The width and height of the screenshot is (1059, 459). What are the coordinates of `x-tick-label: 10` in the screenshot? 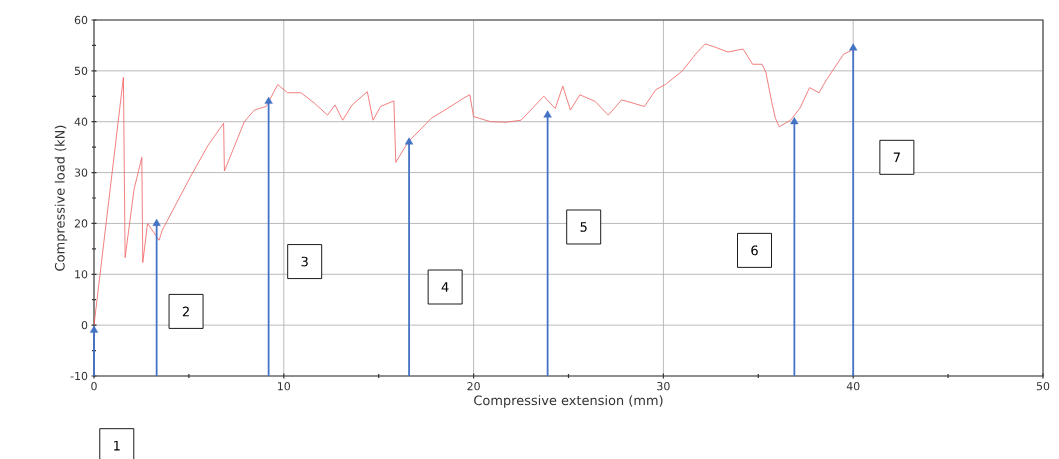 It's located at (284, 386).